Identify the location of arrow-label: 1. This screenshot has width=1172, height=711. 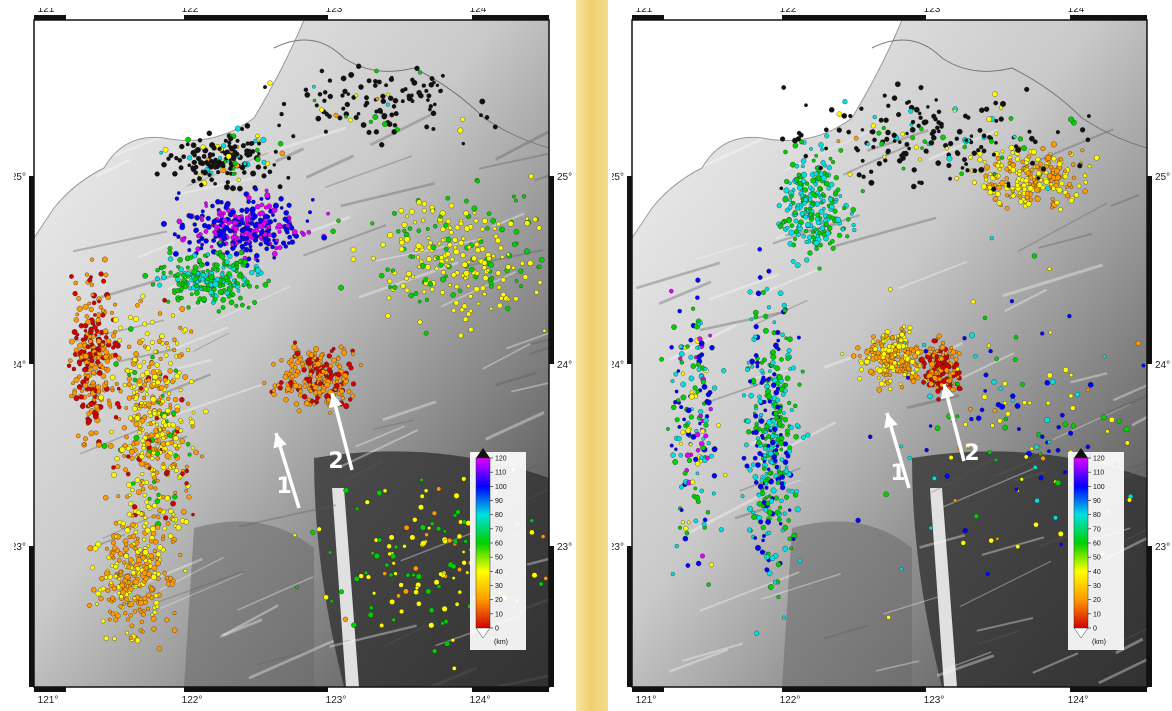
(897, 473).